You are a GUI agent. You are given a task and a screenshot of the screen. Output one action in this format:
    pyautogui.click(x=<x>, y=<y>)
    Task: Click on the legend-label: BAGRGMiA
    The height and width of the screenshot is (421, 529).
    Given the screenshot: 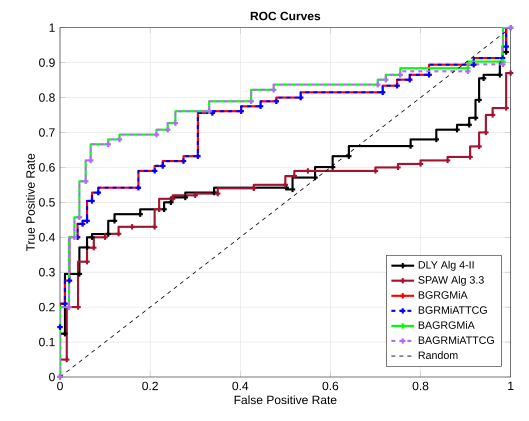 What is the action you would take?
    pyautogui.click(x=446, y=325)
    